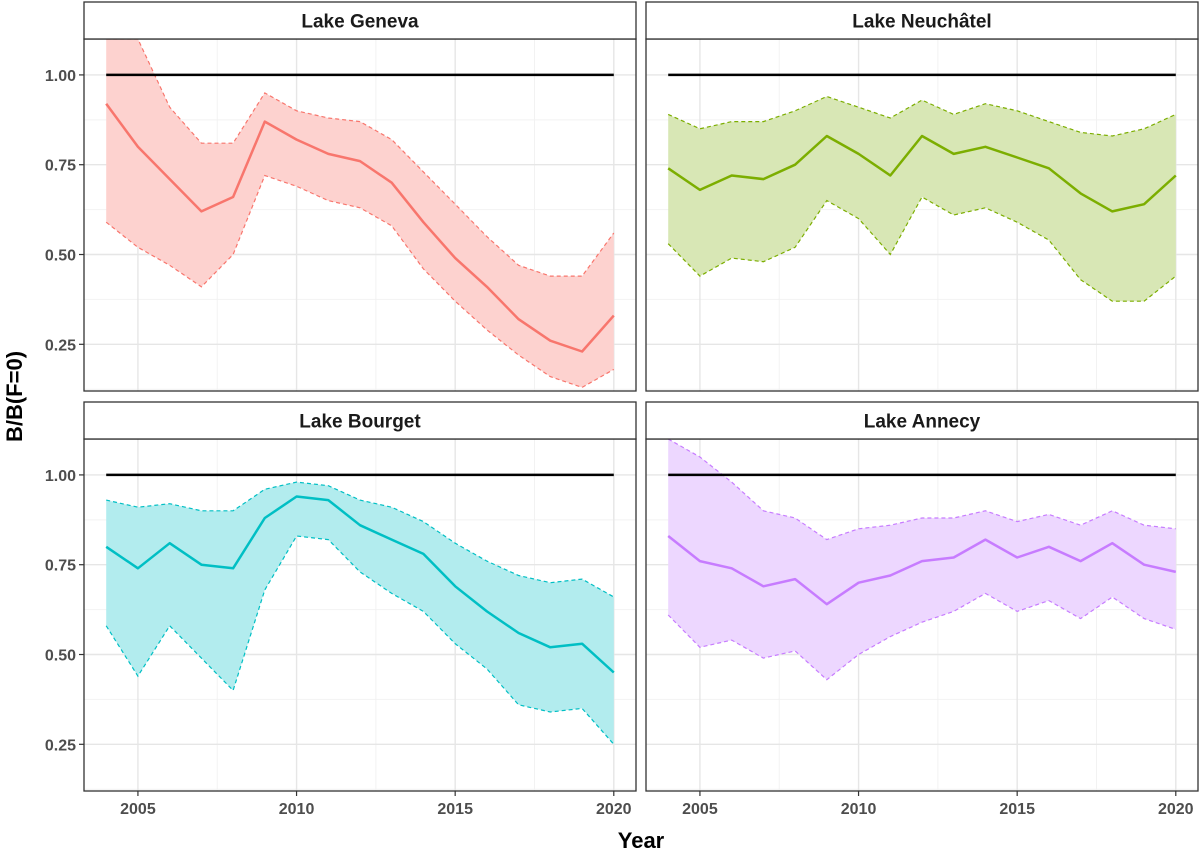  Describe the element at coordinates (641, 840) in the screenshot. I see `x-axis-title: Year` at that location.